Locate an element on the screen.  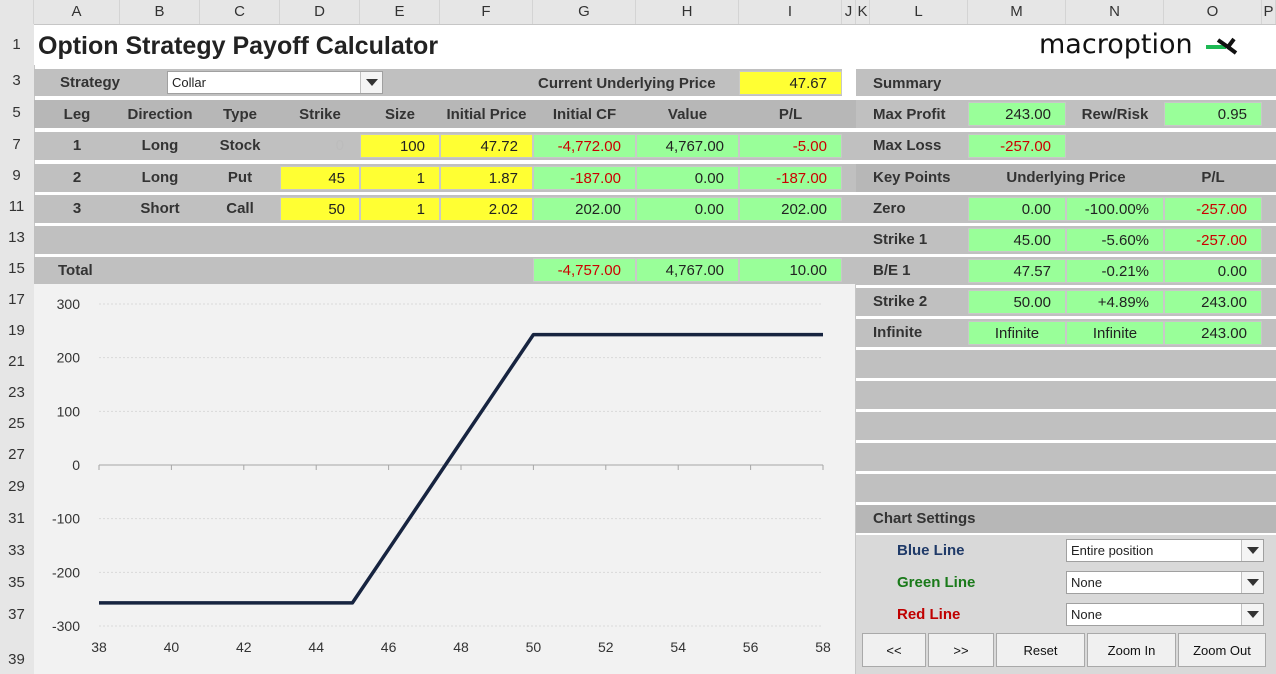
leg-3-type: Call is located at coordinates (240, 208).